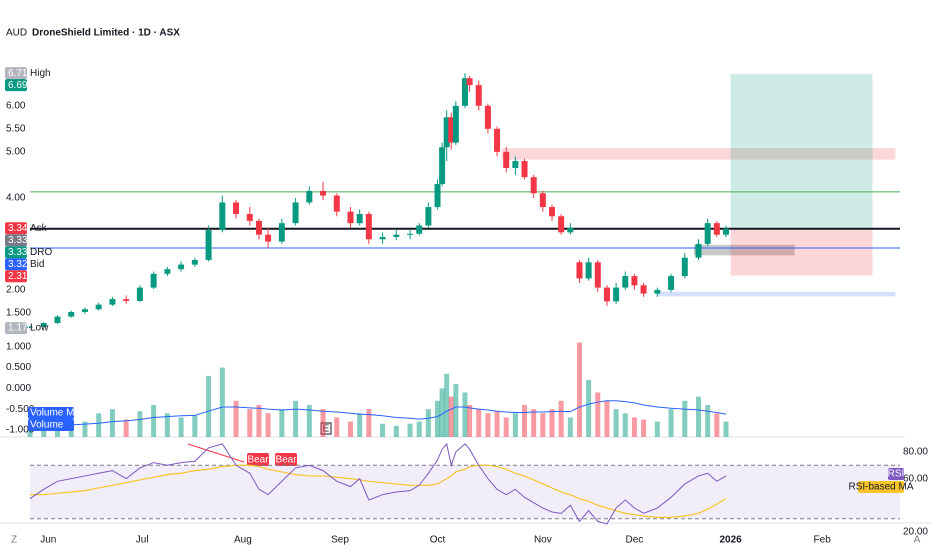 The width and height of the screenshot is (932, 550). What do you see at coordinates (18, 313) in the screenshot?
I see `y-tick-label: 1.500` at bounding box center [18, 313].